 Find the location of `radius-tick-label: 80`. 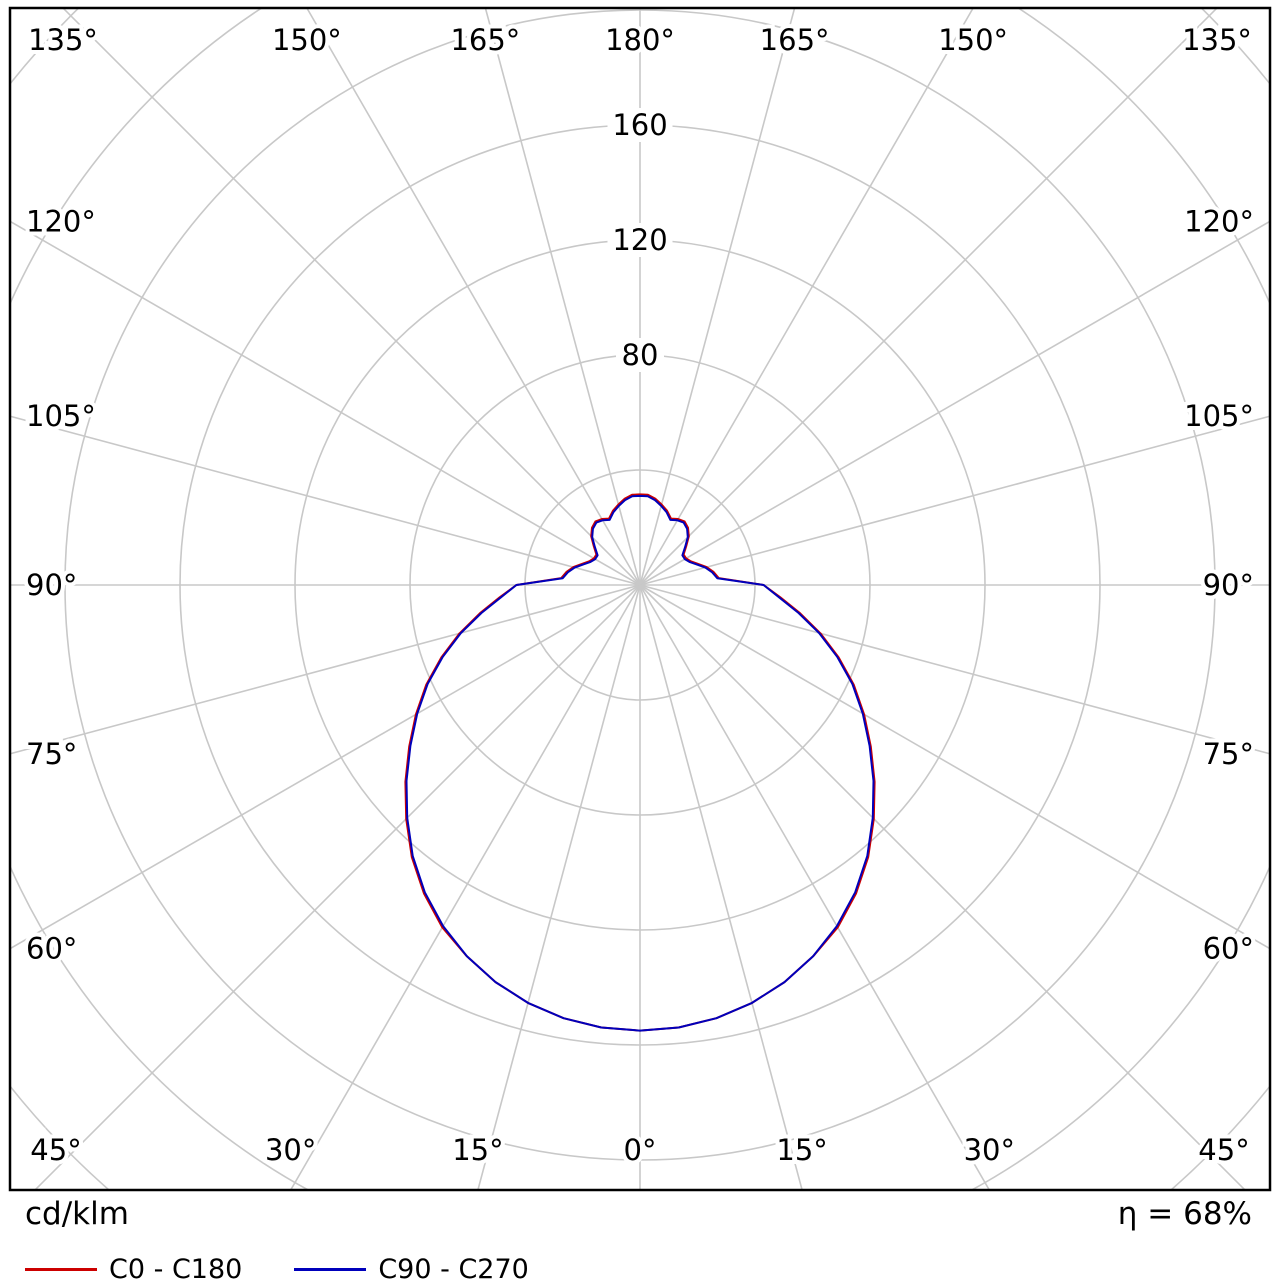

radius-tick-label: 80 is located at coordinates (640, 355).